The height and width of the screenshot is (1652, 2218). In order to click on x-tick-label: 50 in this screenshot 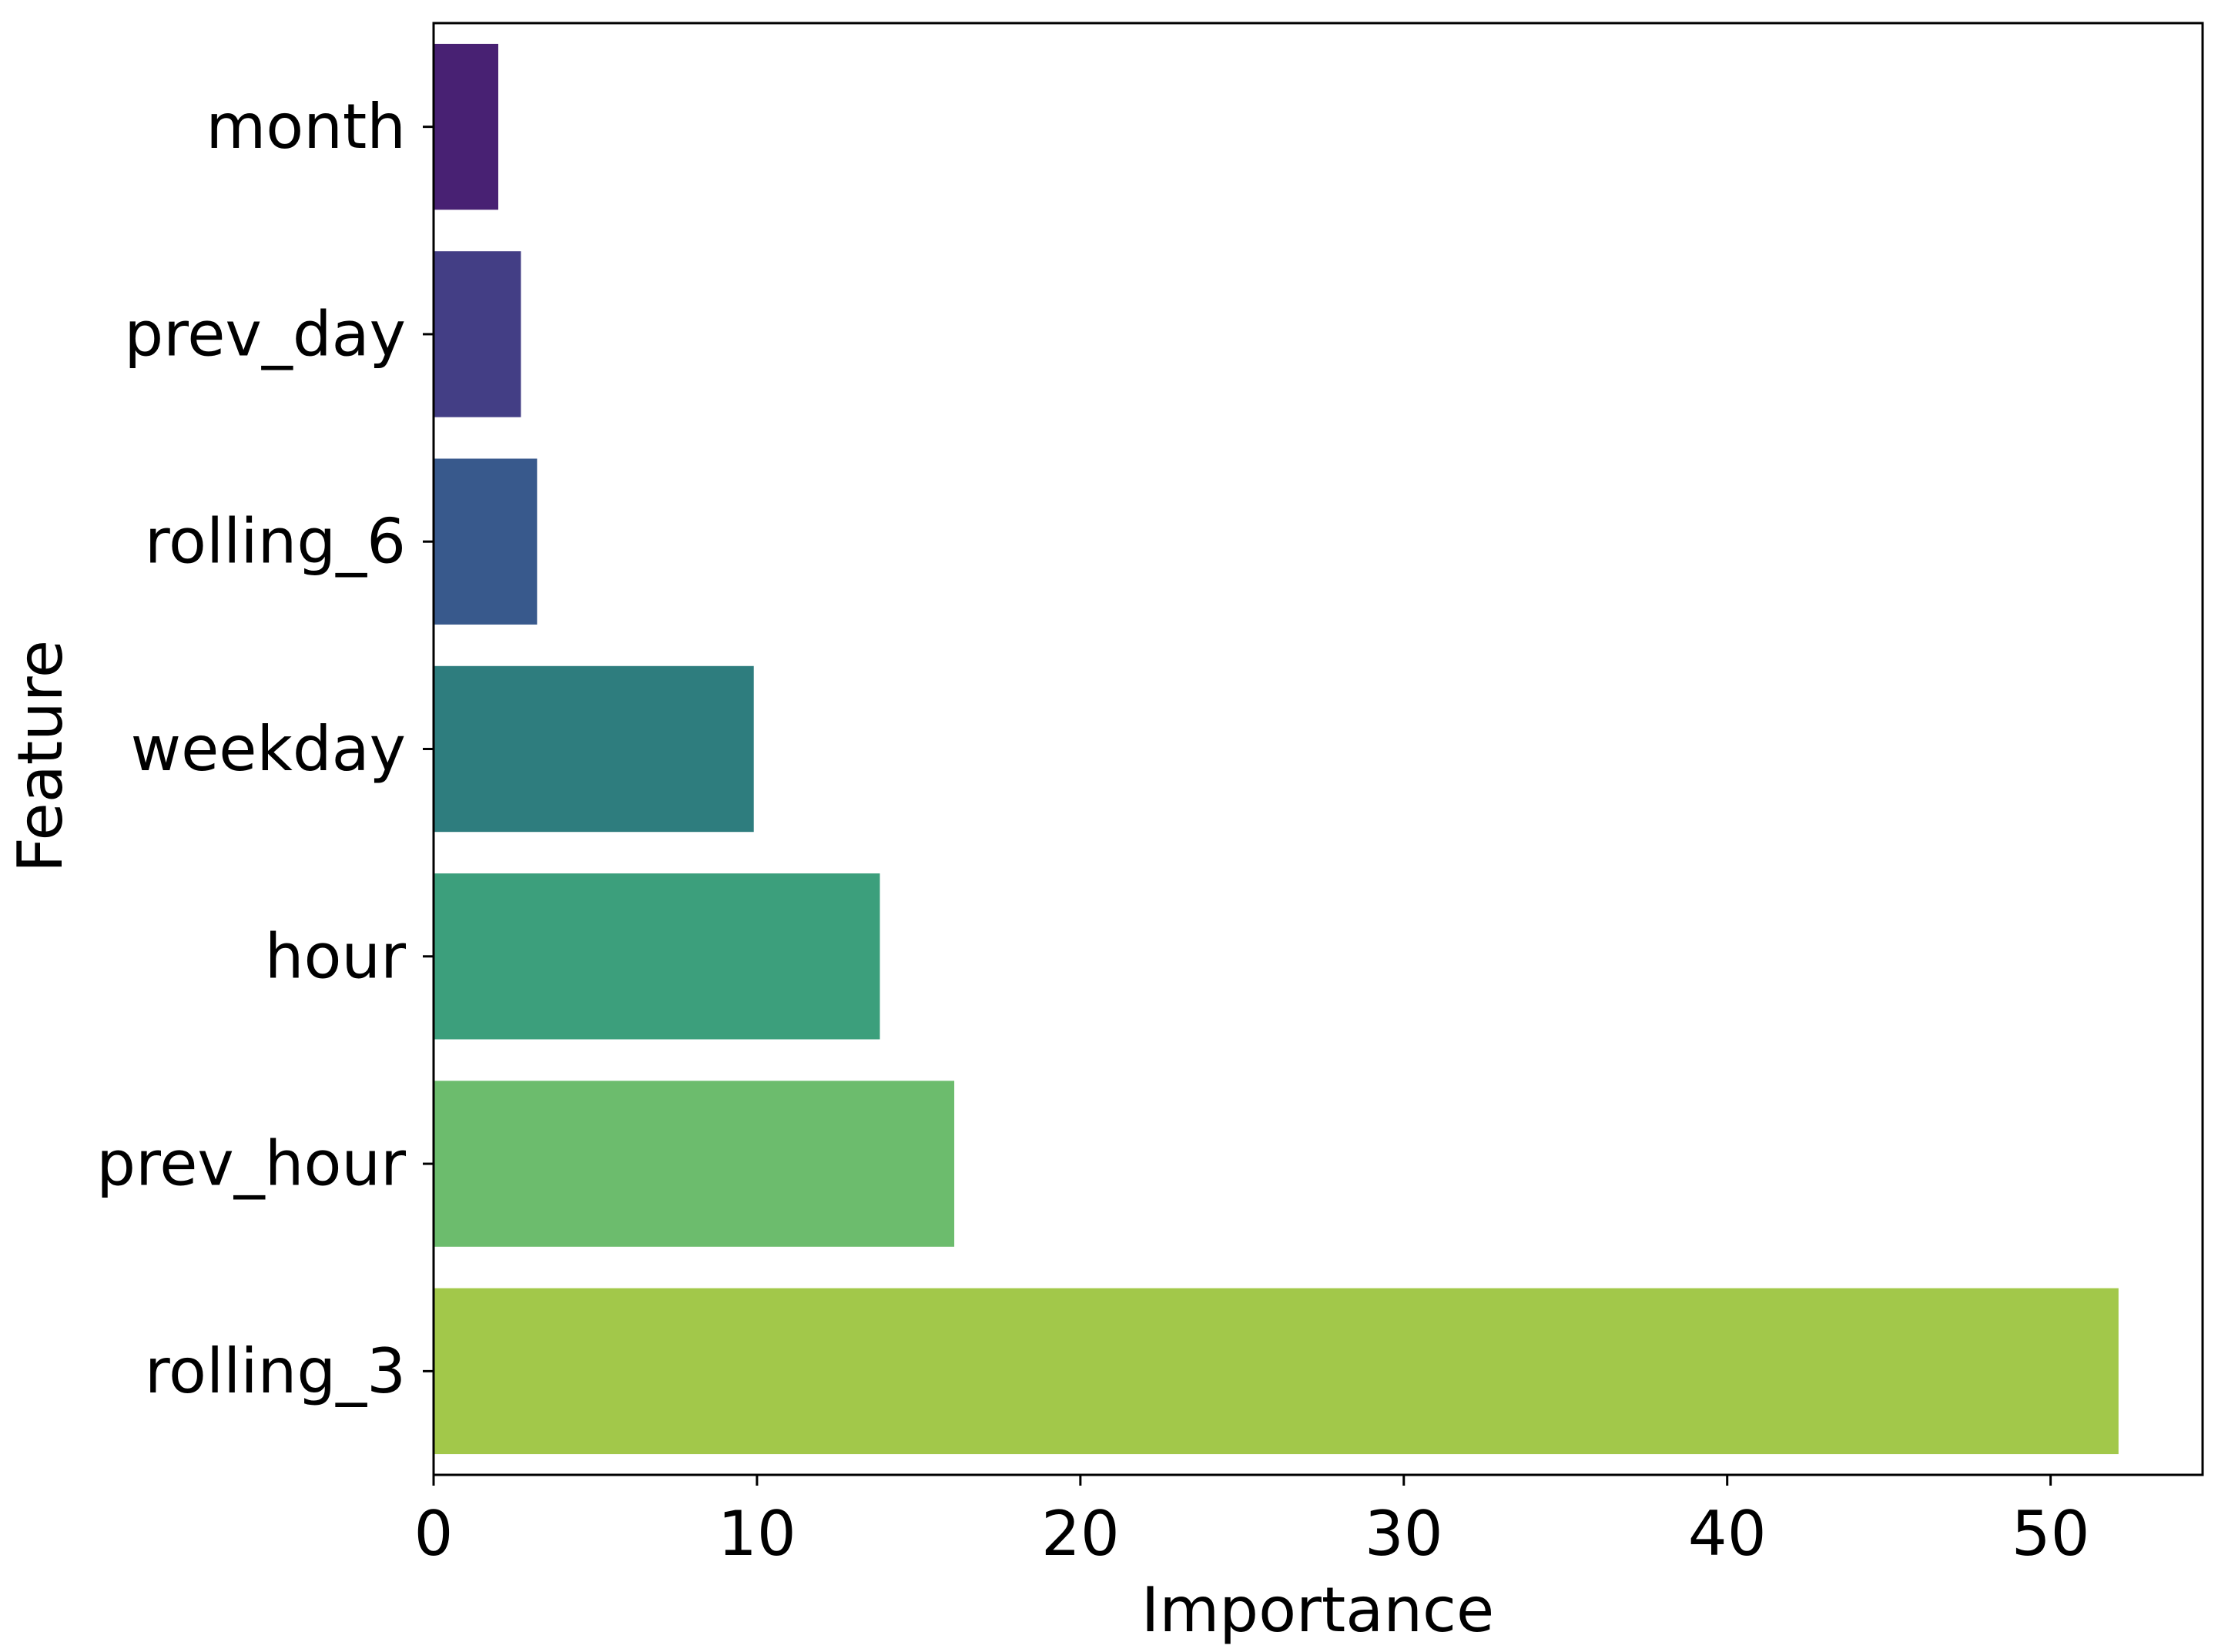, I will do `click(2051, 1534)`.